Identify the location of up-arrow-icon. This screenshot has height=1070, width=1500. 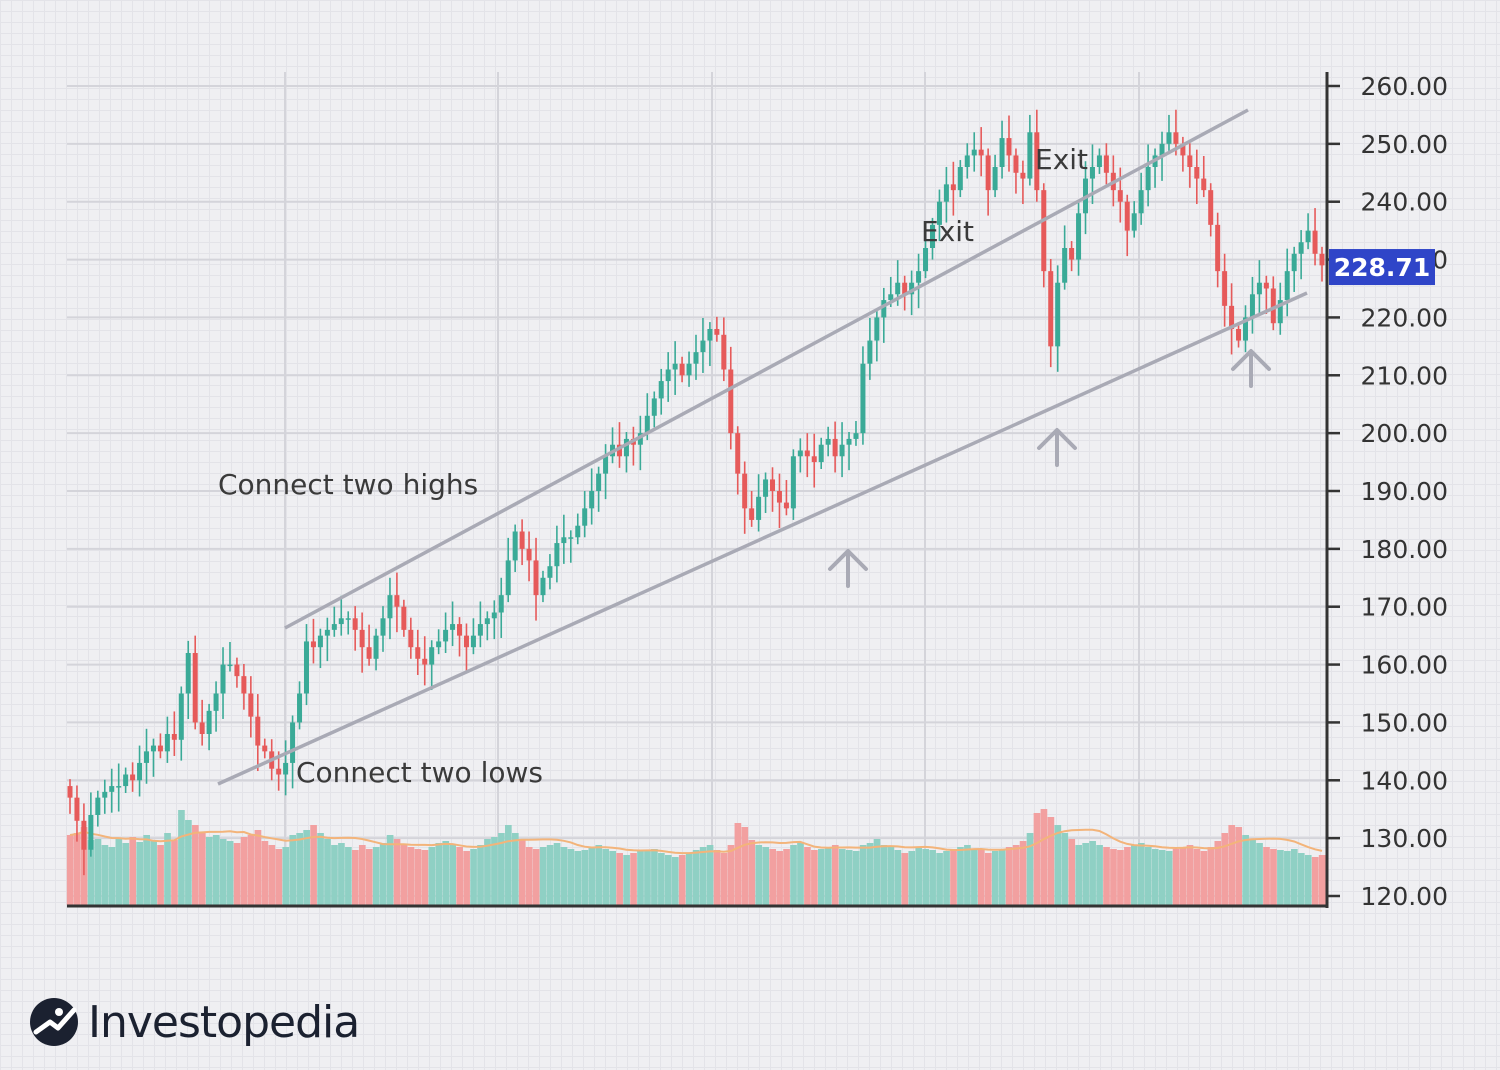
(1251, 368).